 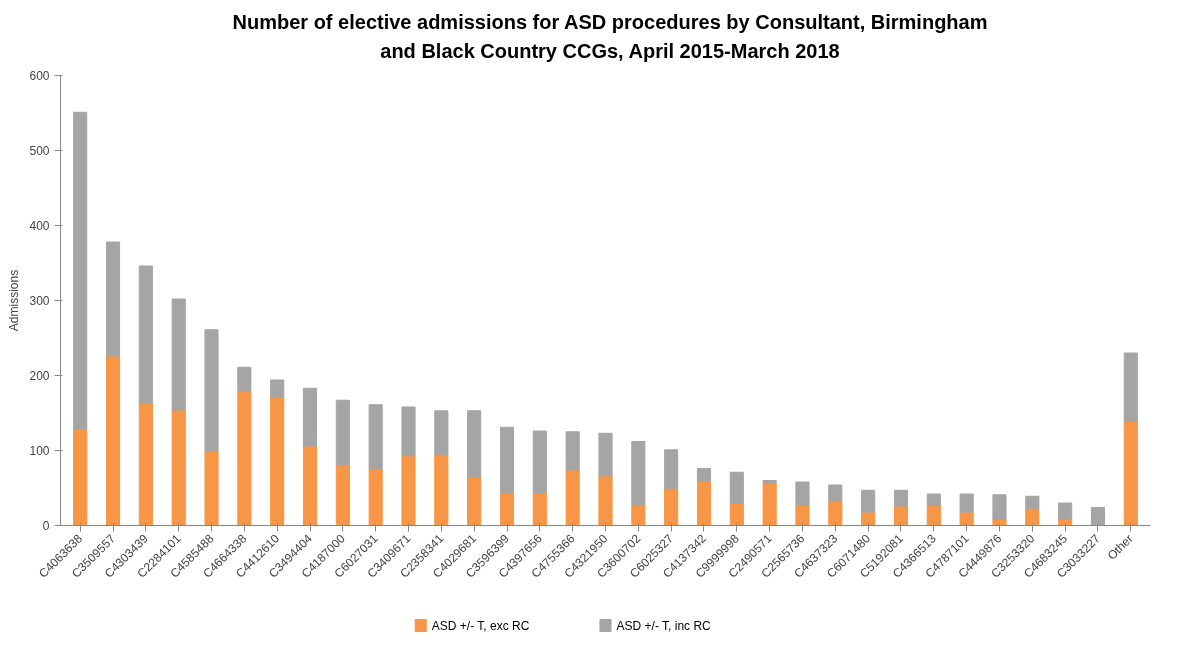 I want to click on chart-title: Number of elective admissions for ASD procedures by Consultant, Birmingham and Black Country CCGs, April 2015-March 2018, so click(x=610, y=37).